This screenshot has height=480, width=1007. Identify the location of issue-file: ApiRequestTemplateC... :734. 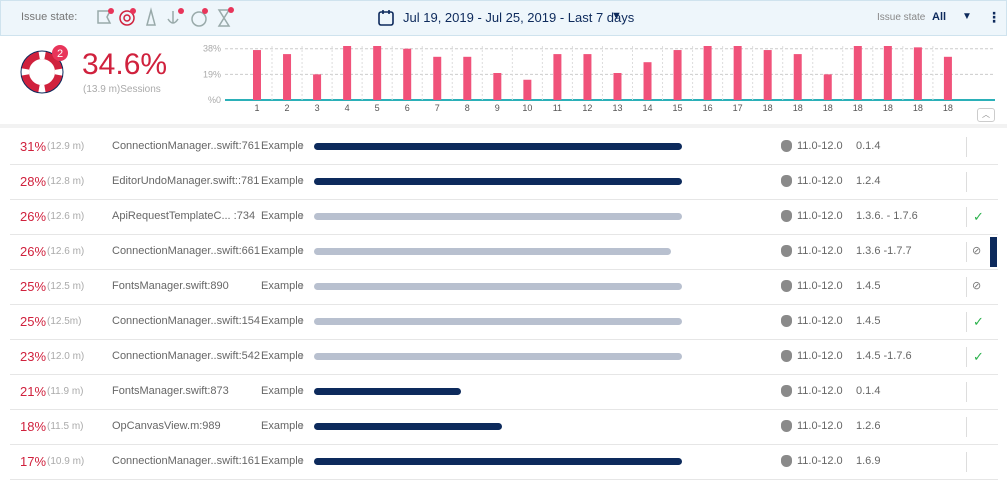
(184, 216).